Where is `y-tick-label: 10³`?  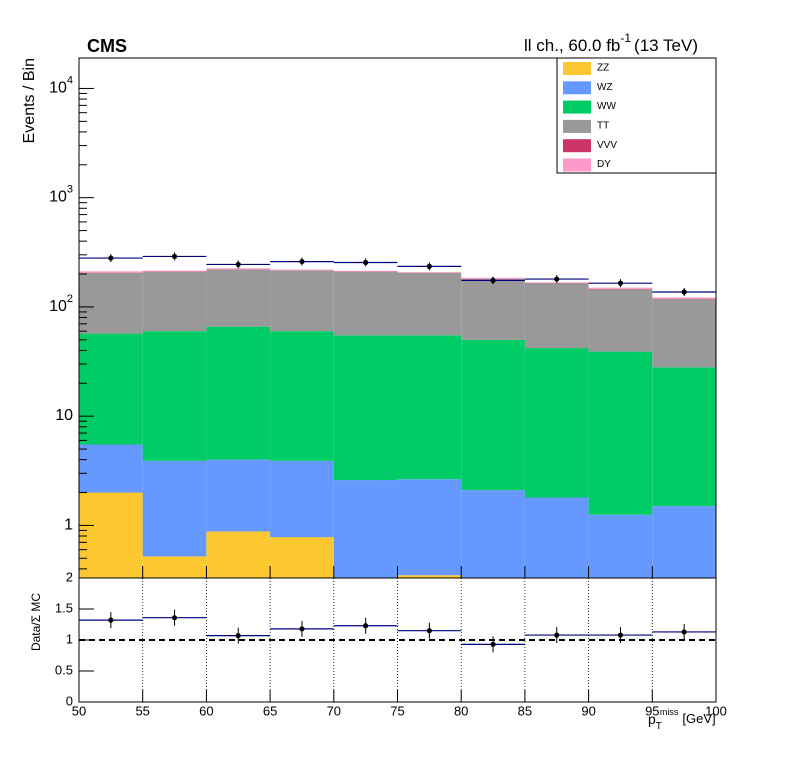 y-tick-label: 10³ is located at coordinates (61, 195).